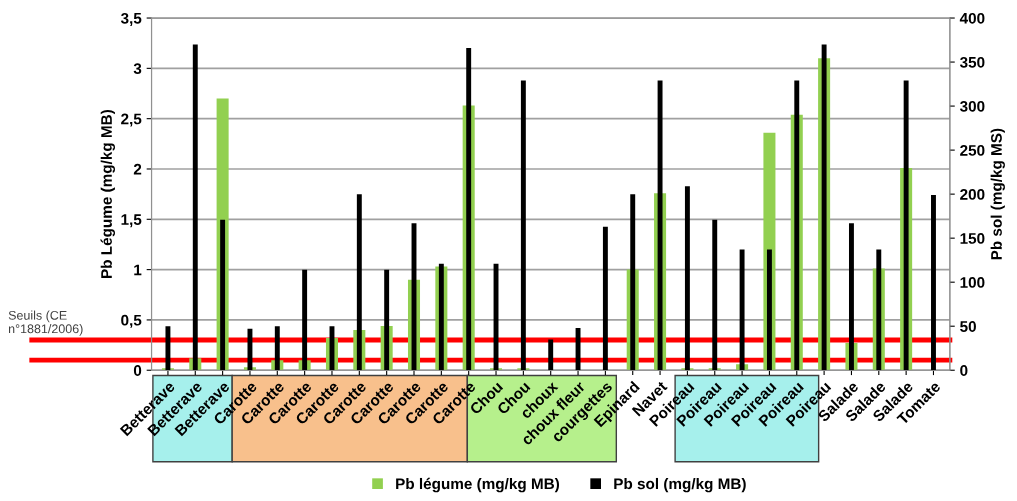 The height and width of the screenshot is (501, 1017). I want to click on y-tick-label: 3,5, so click(131, 19).